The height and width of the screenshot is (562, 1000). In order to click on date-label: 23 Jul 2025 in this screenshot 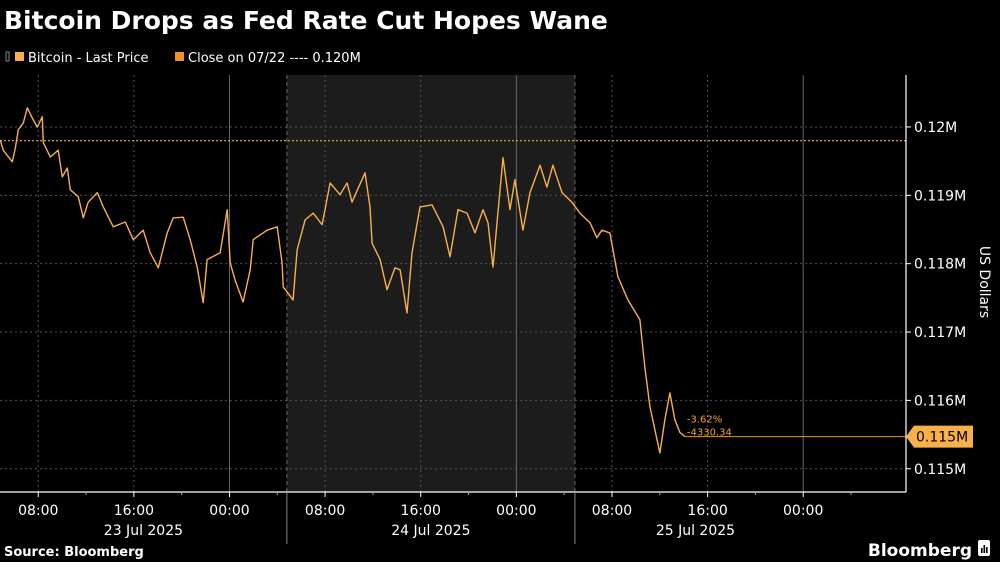, I will do `click(143, 531)`.